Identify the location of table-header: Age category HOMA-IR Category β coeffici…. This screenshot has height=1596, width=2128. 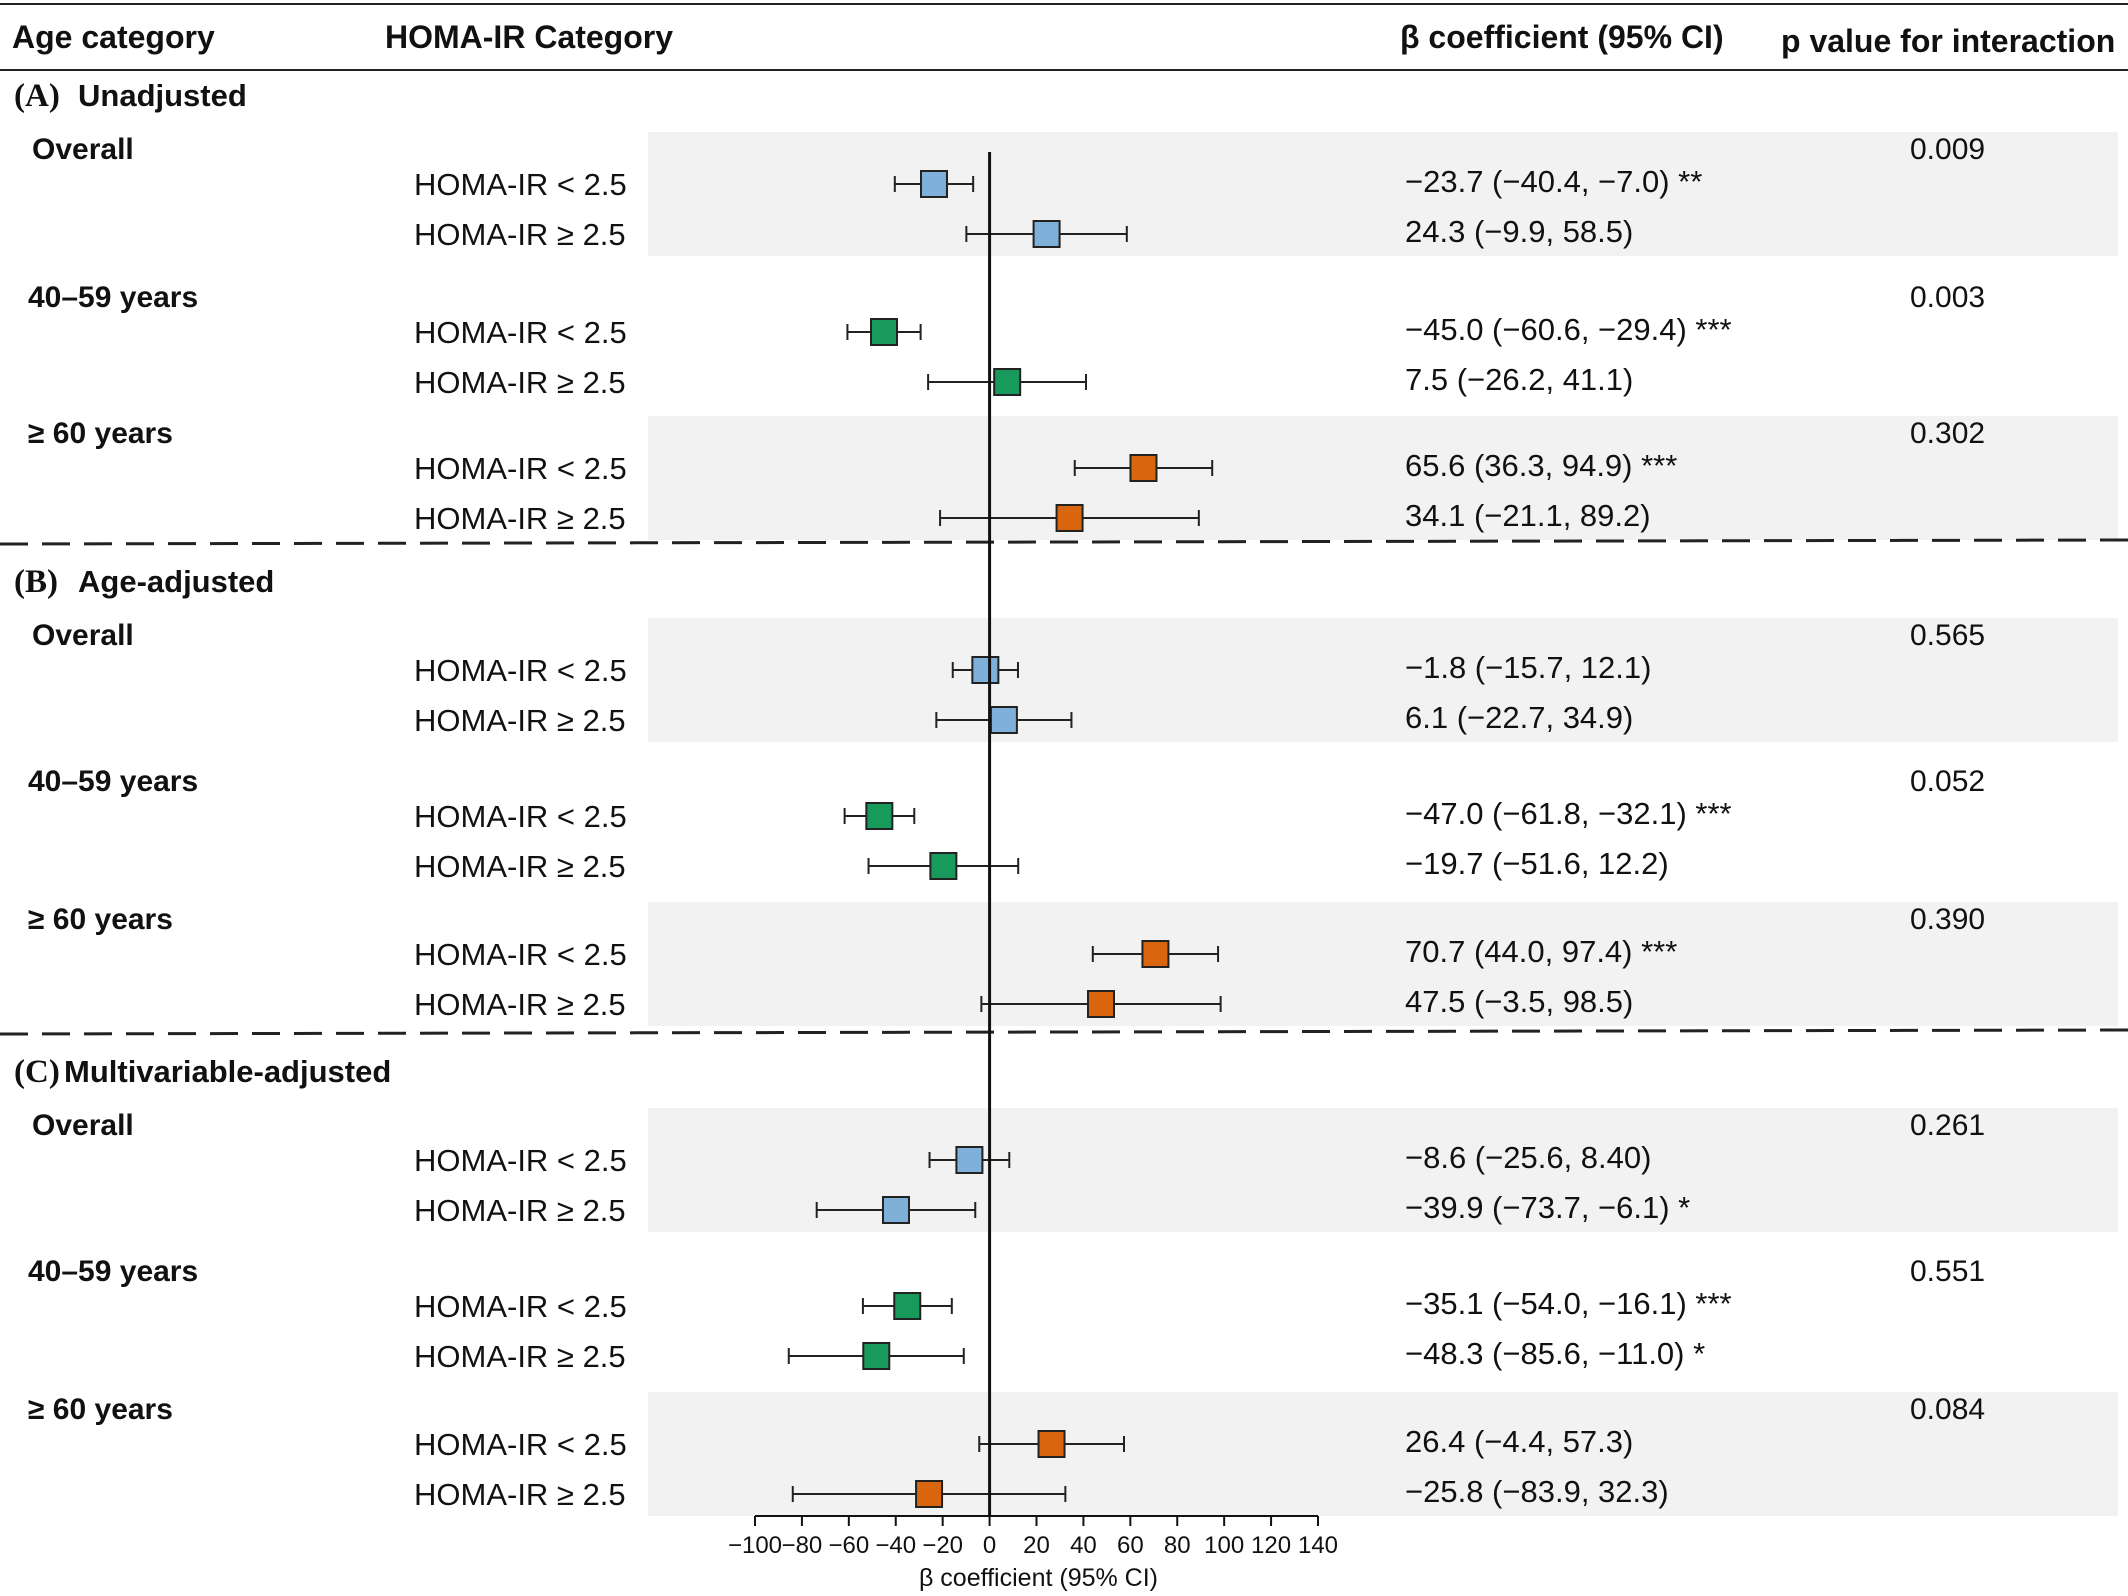
(1064, 37).